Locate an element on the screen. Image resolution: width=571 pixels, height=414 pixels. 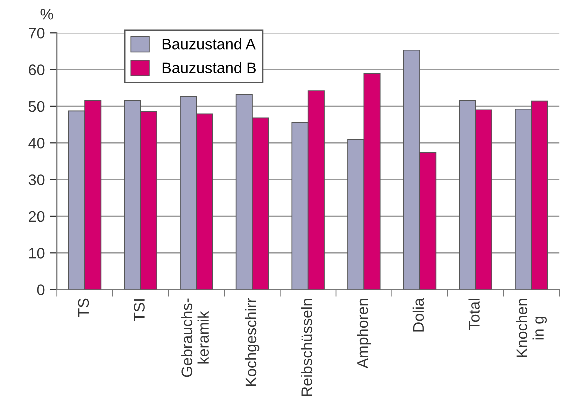
x-tick-label: Amphoren is located at coordinates (364, 334).